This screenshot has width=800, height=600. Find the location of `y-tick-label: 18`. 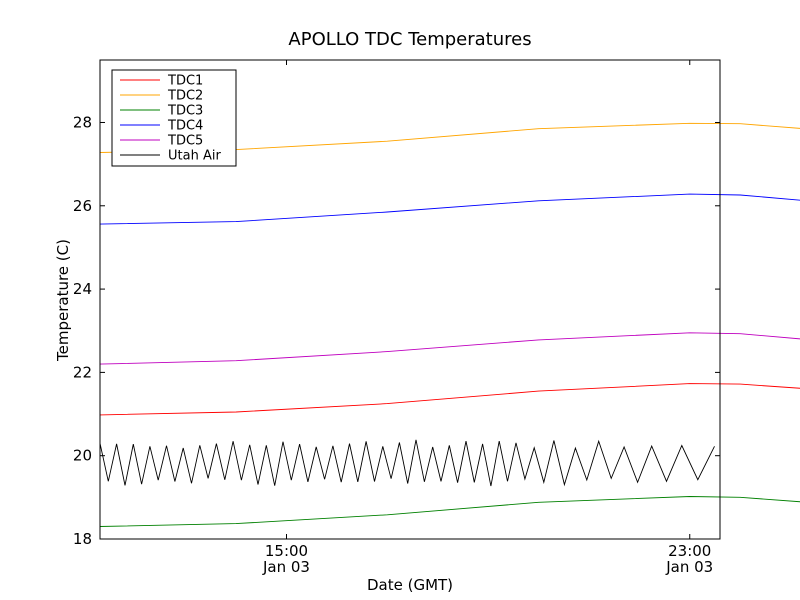

y-tick-label: 18 is located at coordinates (82, 539).